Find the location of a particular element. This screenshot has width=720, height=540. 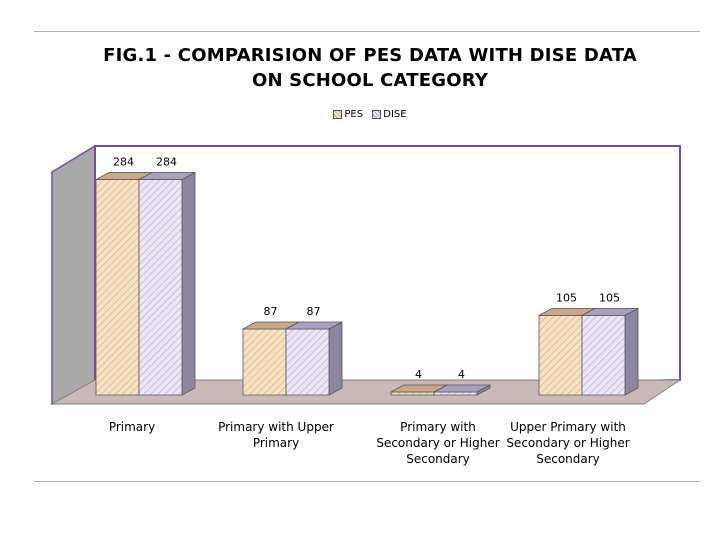

bar-dise-primary-top is located at coordinates (167, 176).